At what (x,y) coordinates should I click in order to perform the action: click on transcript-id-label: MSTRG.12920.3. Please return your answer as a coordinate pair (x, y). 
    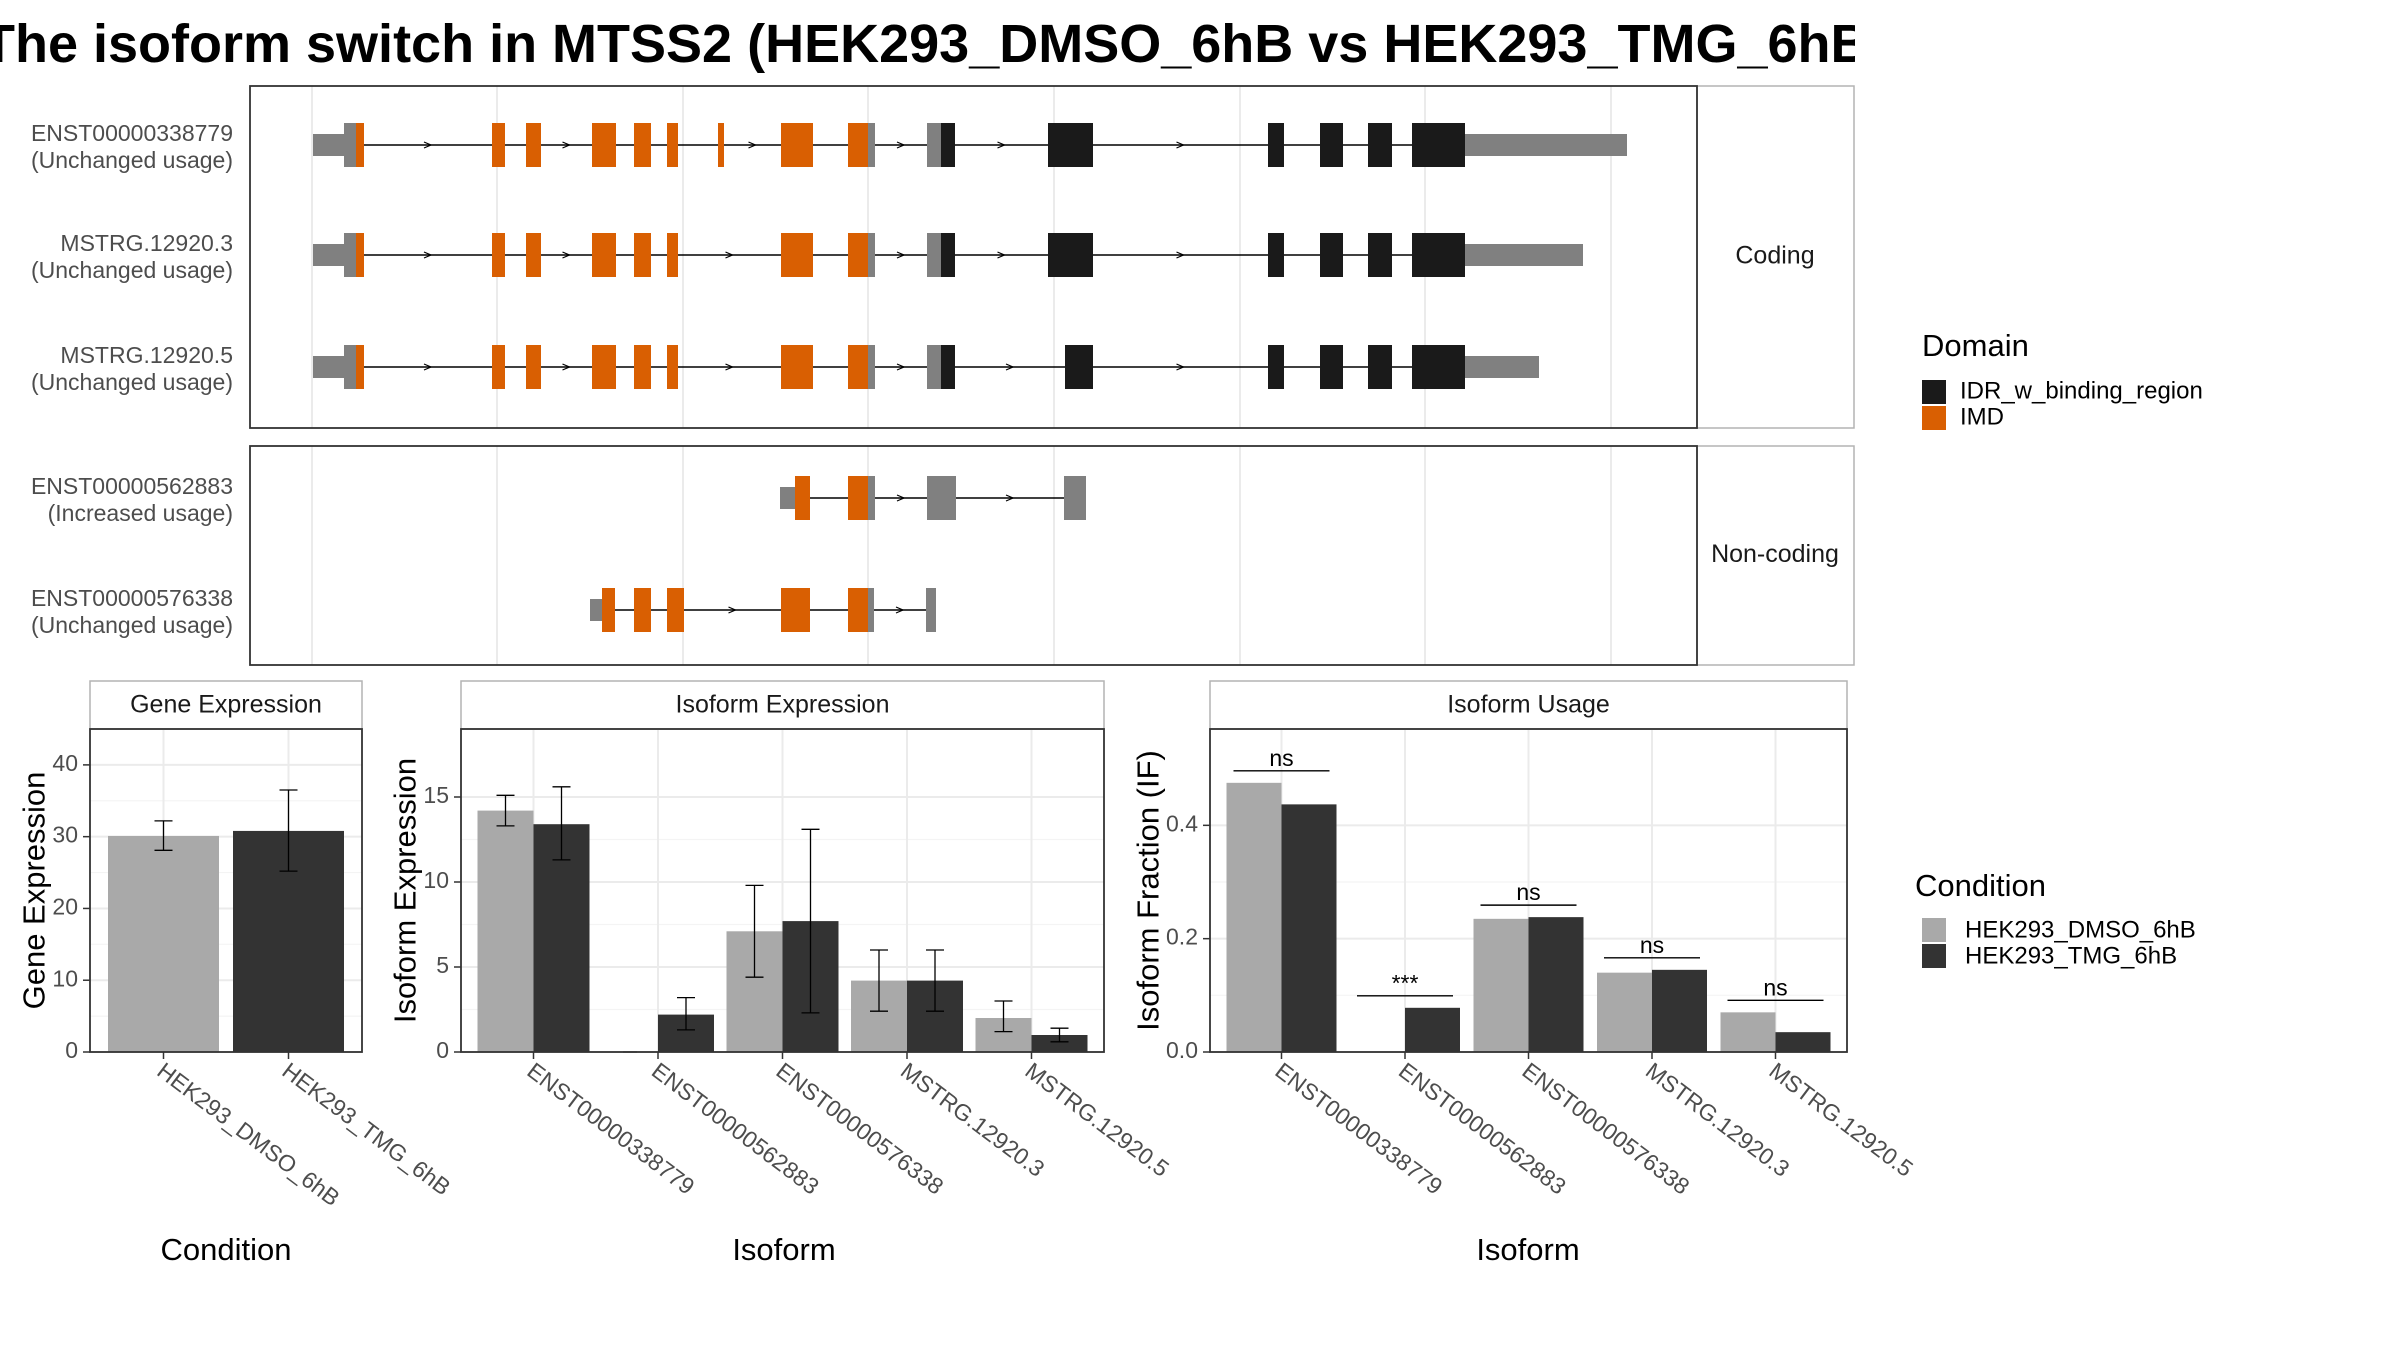
    Looking at the image, I should click on (146, 243).